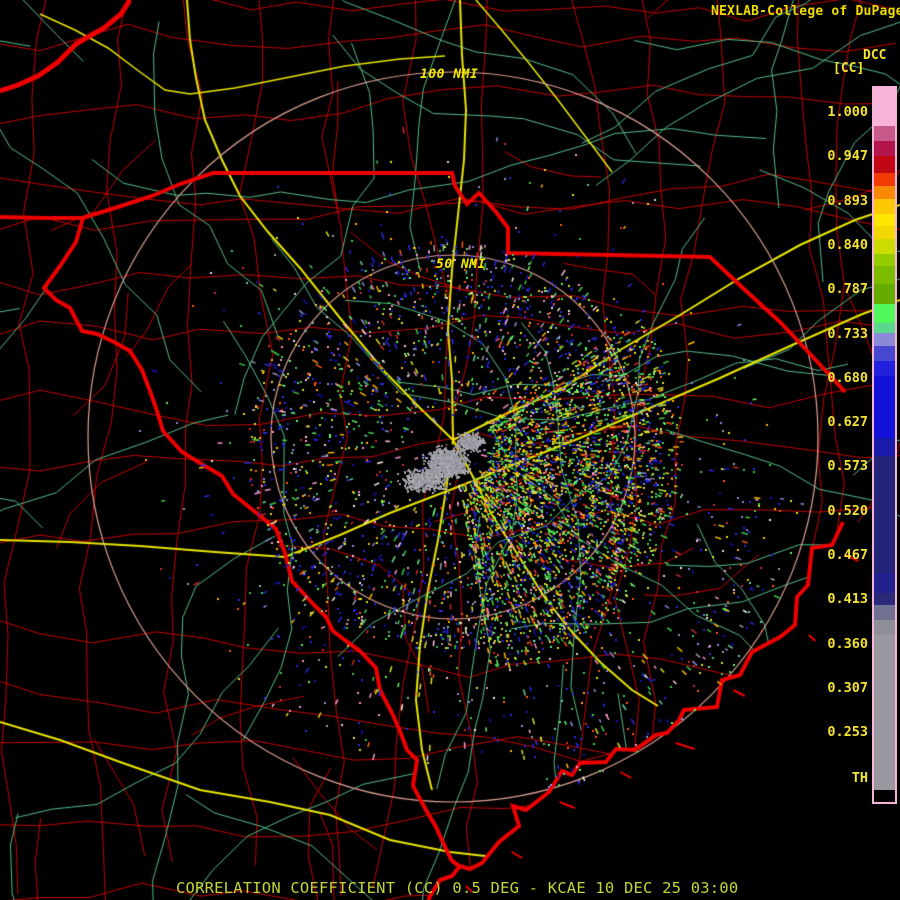 This screenshot has height=900, width=900. Describe the element at coordinates (847, 643) in the screenshot. I see `colorbar-tick-label: 0.360` at that location.